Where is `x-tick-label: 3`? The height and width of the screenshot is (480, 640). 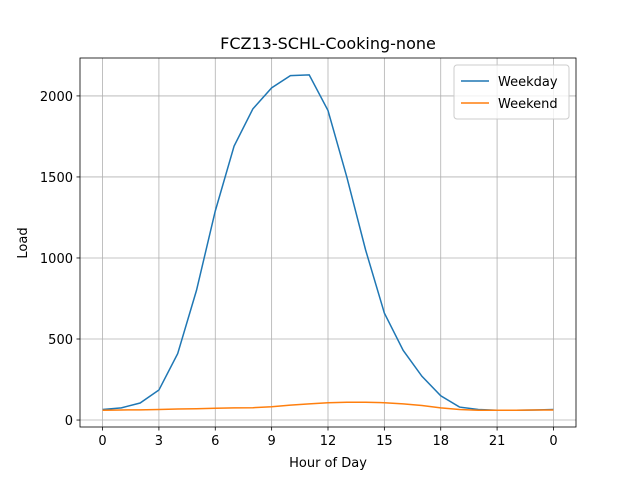
x-tick-label: 3 is located at coordinates (159, 441).